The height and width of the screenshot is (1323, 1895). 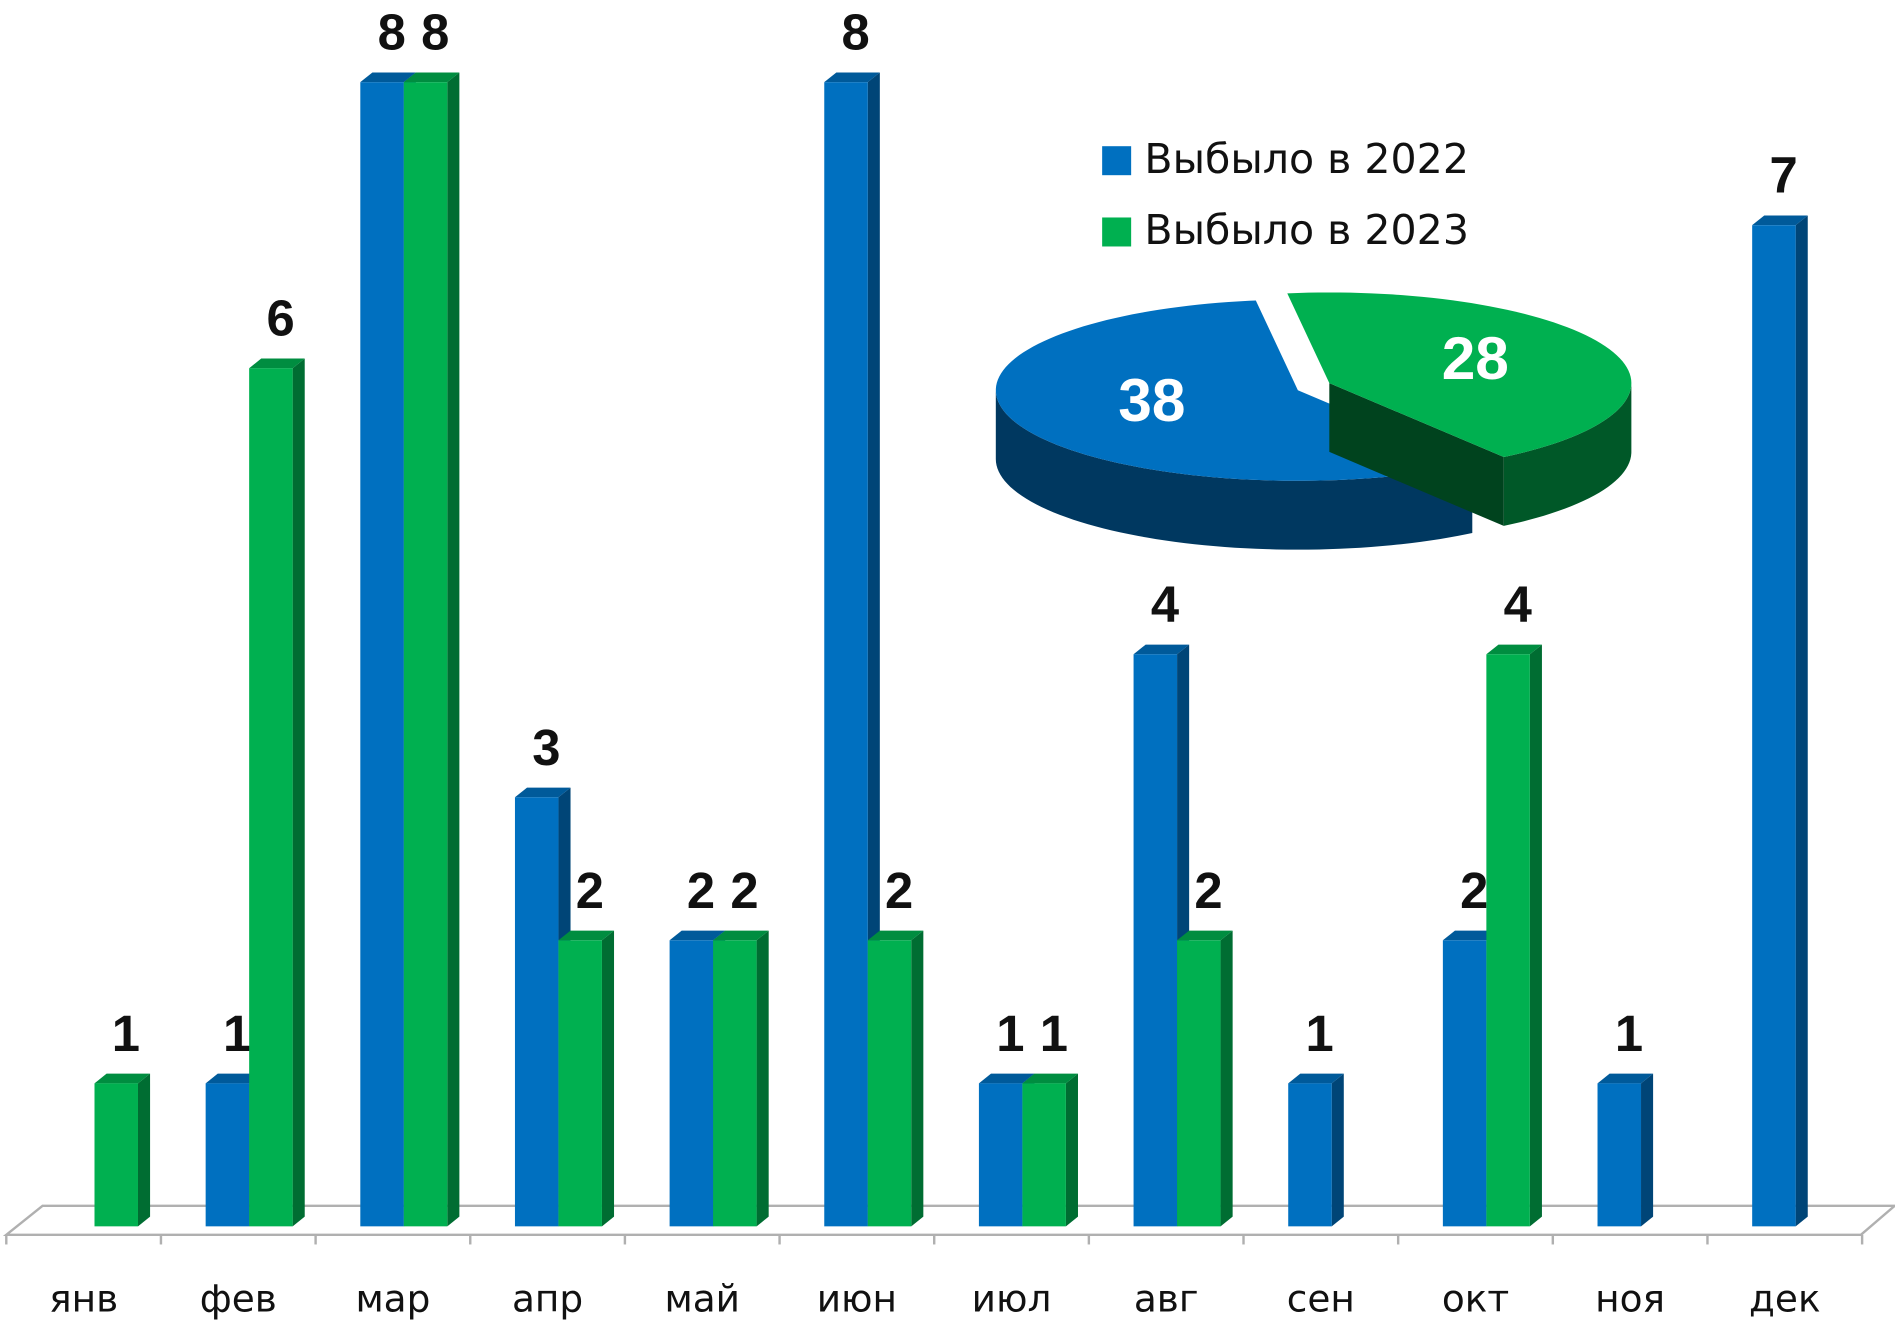 What do you see at coordinates (238, 1299) in the screenshot?
I see `x-tick-label: фев` at bounding box center [238, 1299].